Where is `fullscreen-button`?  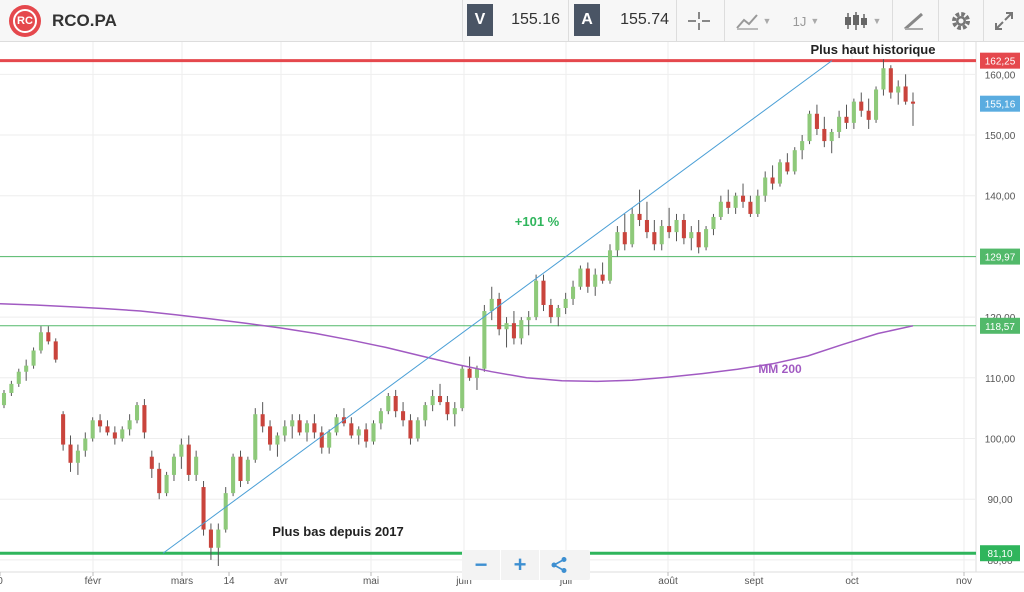 fullscreen-button is located at coordinates (1004, 21).